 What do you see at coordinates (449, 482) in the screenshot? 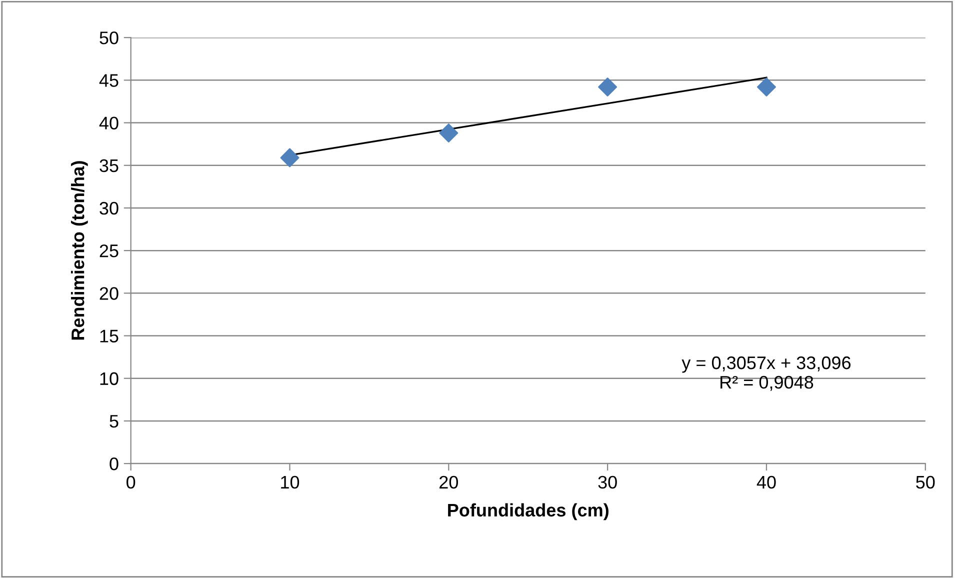
I see `x-tick-label: 20` at bounding box center [449, 482].